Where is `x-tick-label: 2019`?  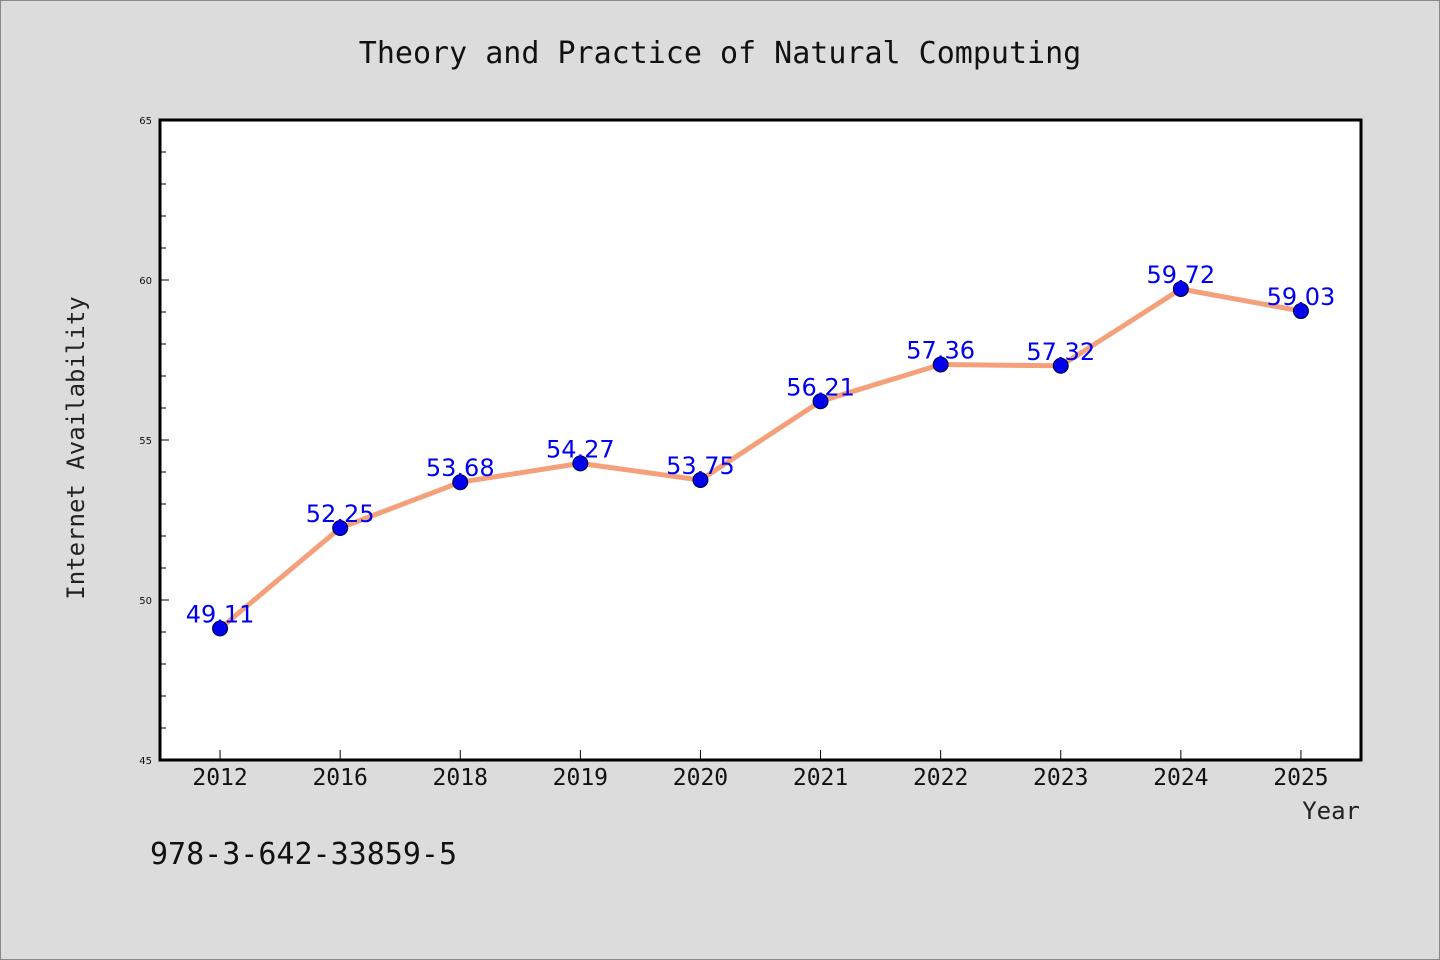 x-tick-label: 2019 is located at coordinates (580, 778).